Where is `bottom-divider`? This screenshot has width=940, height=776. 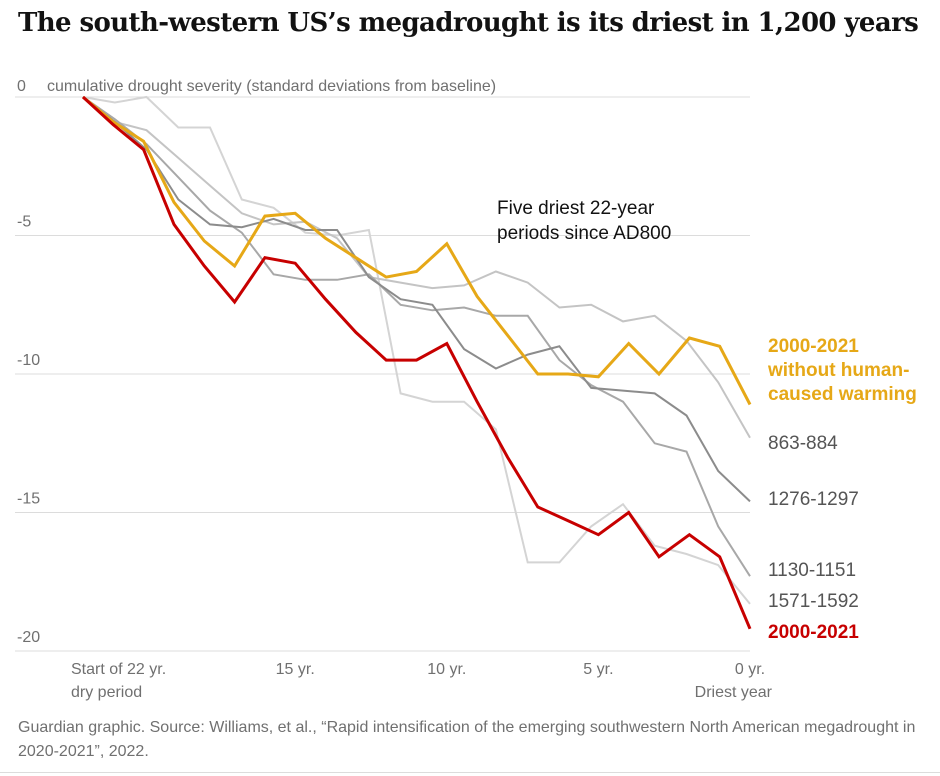
bottom-divider is located at coordinates (470, 772).